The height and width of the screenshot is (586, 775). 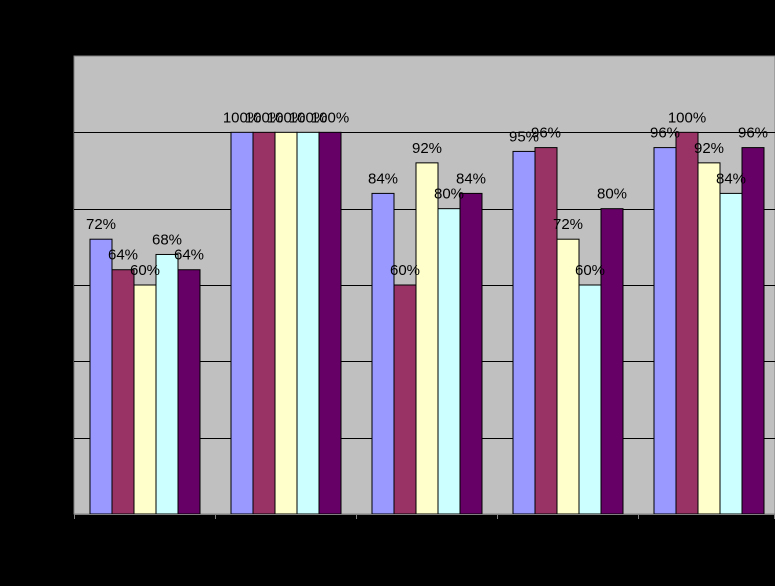 What do you see at coordinates (189, 392) in the screenshot?
I see `bar-series5-group1` at bounding box center [189, 392].